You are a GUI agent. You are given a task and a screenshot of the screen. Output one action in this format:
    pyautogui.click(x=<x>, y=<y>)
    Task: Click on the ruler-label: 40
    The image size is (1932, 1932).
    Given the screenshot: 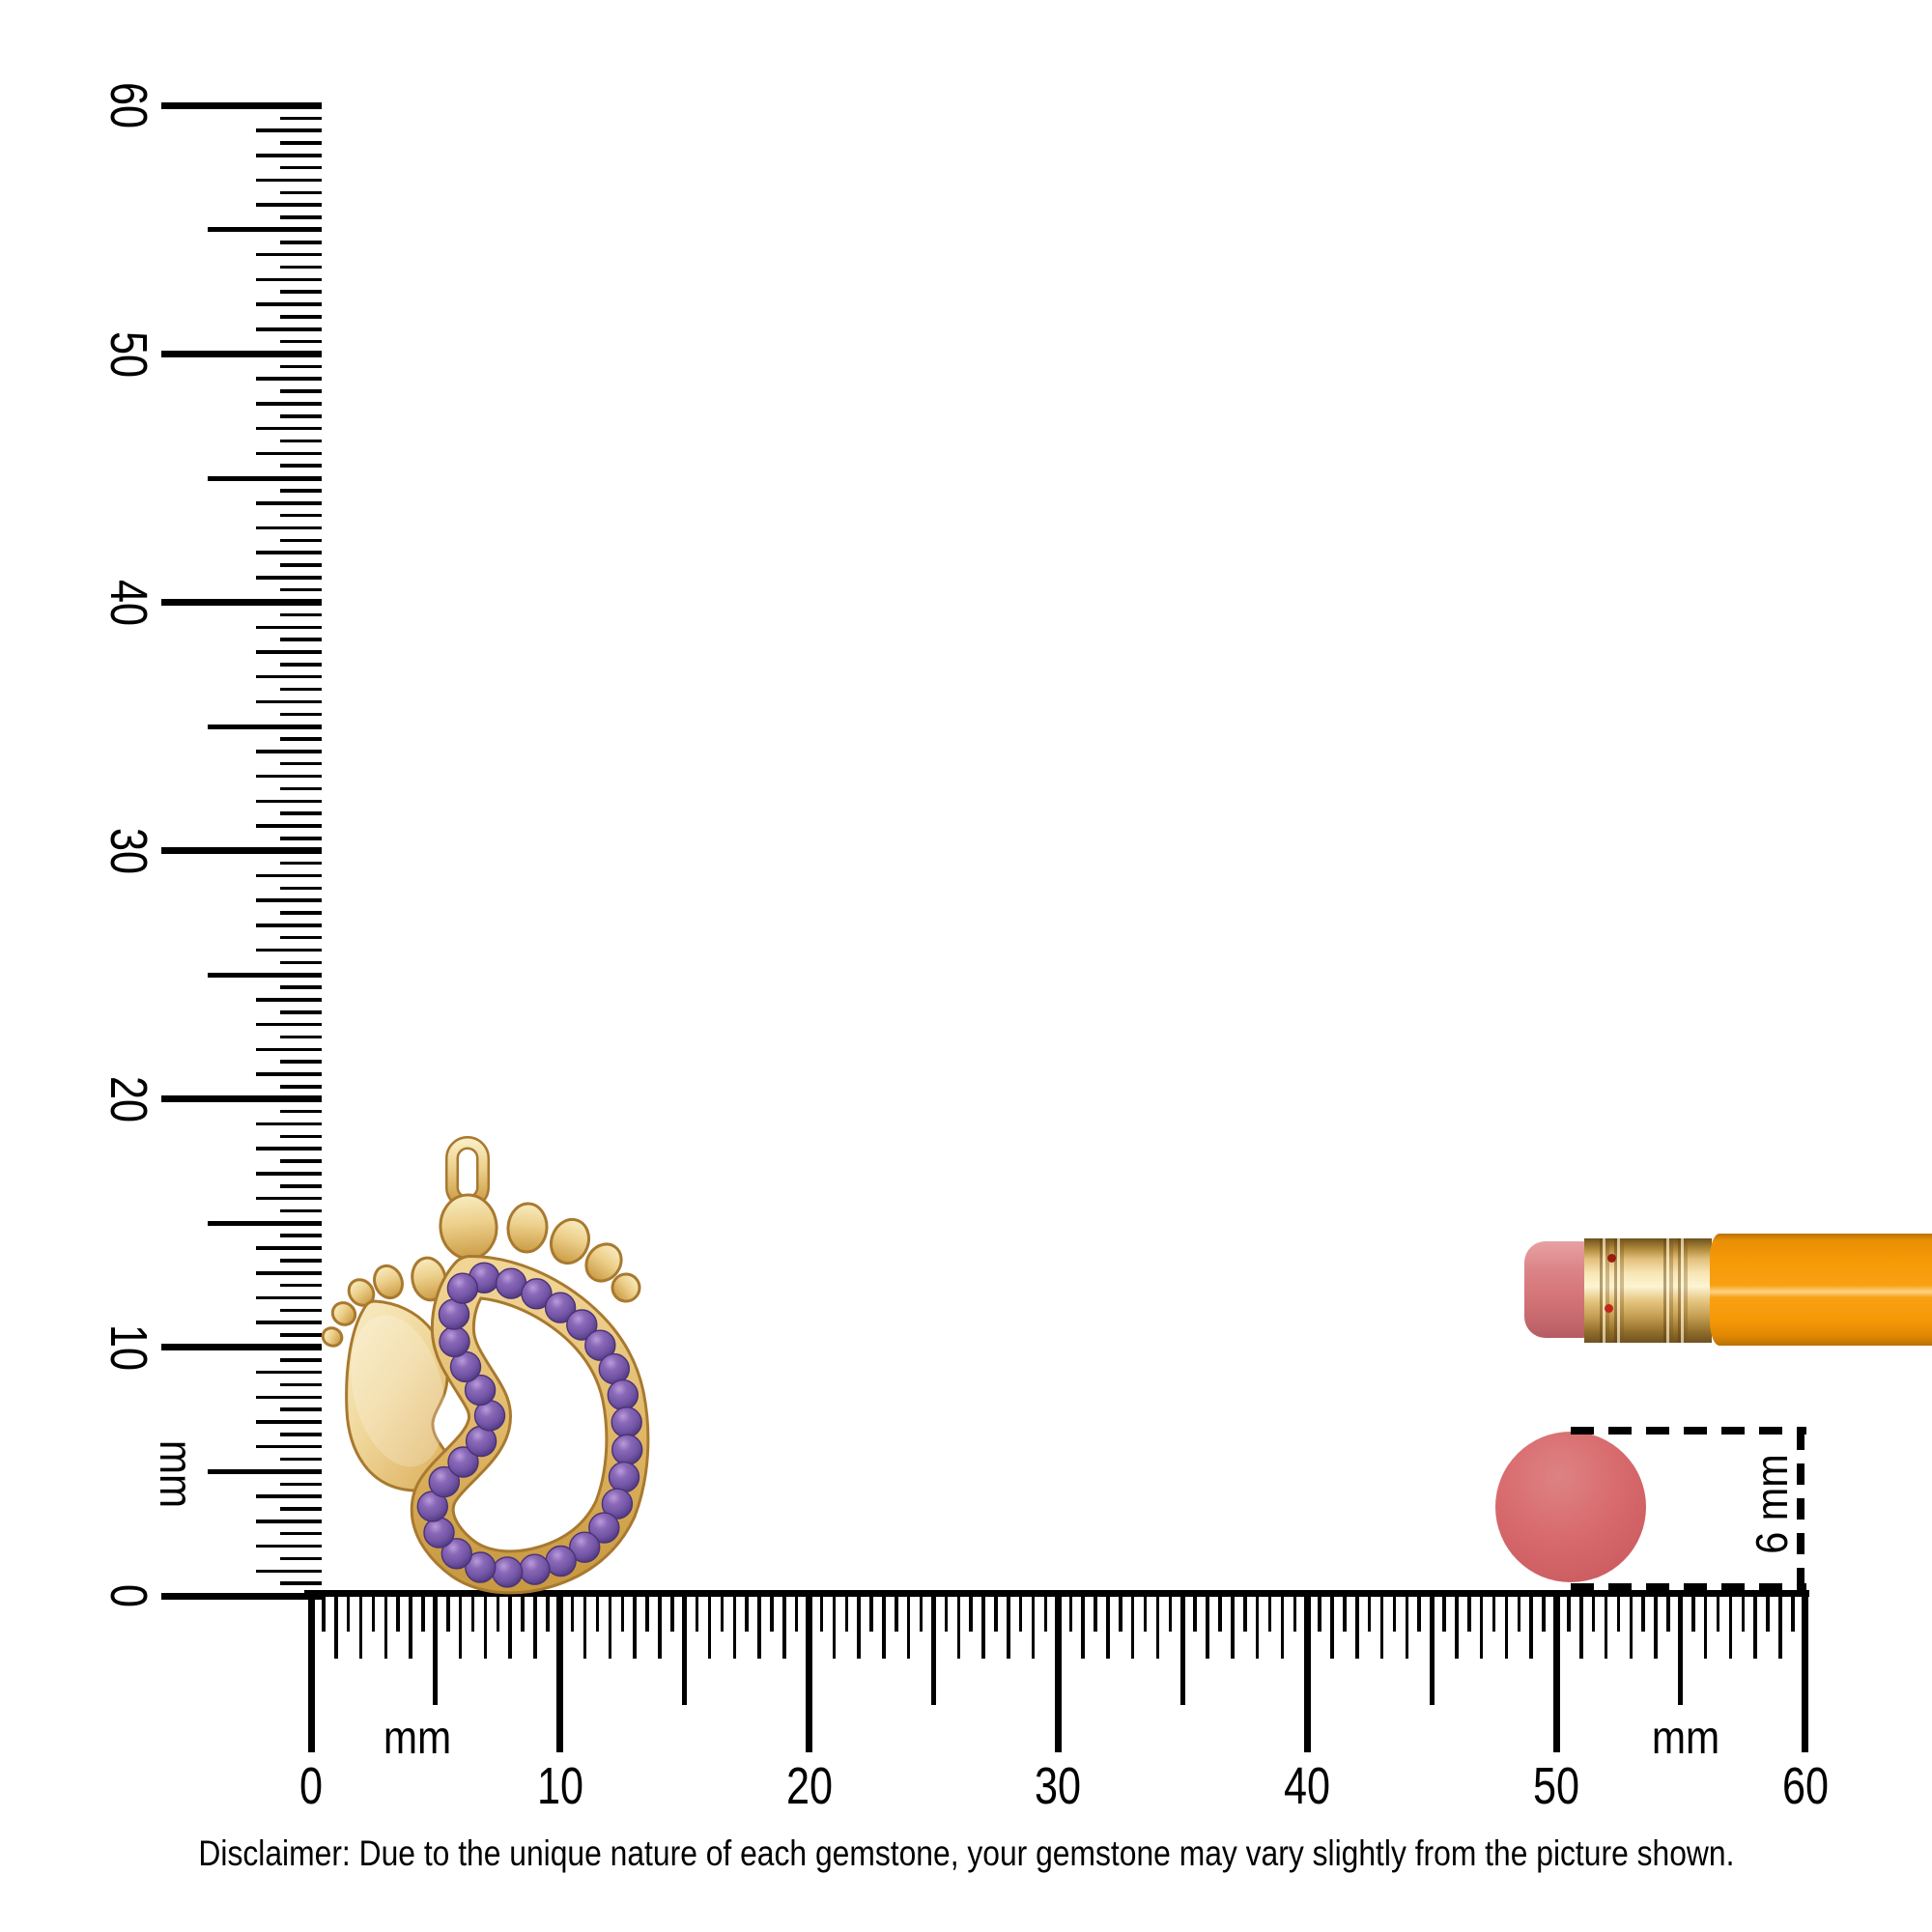 What is the action you would take?
    pyautogui.click(x=1307, y=1786)
    